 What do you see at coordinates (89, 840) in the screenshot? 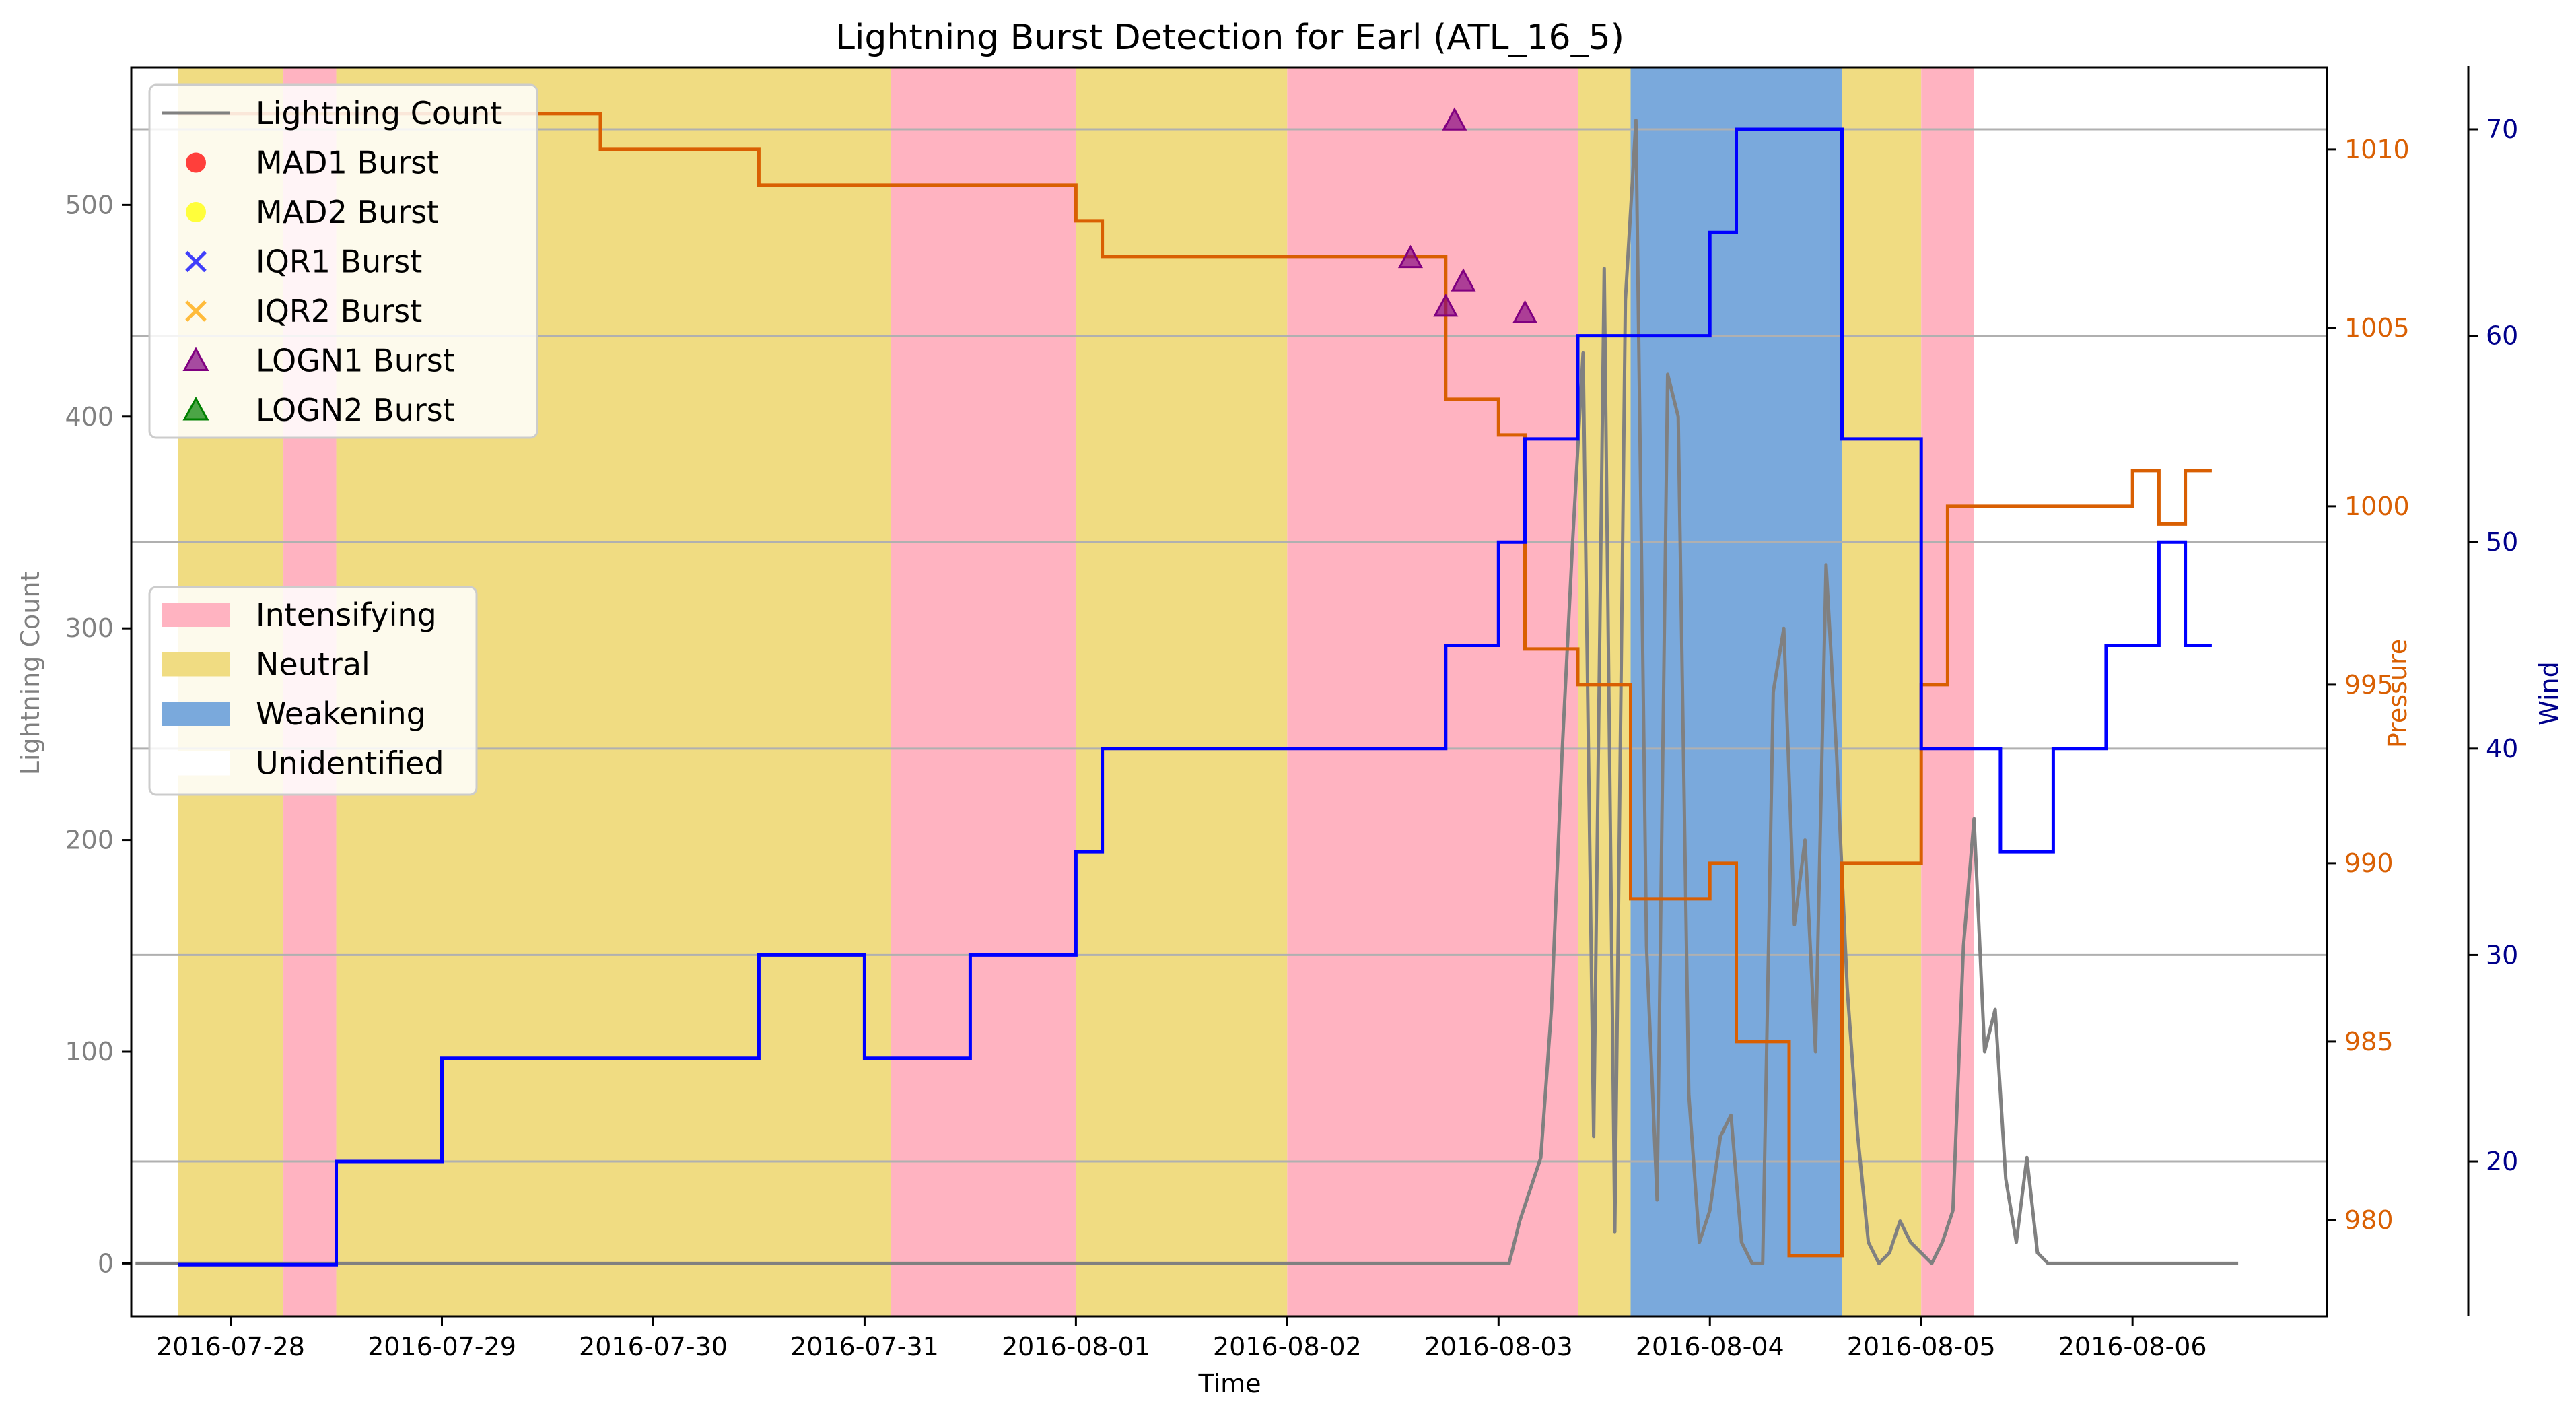
I see `y-tick-label: 200` at bounding box center [89, 840].